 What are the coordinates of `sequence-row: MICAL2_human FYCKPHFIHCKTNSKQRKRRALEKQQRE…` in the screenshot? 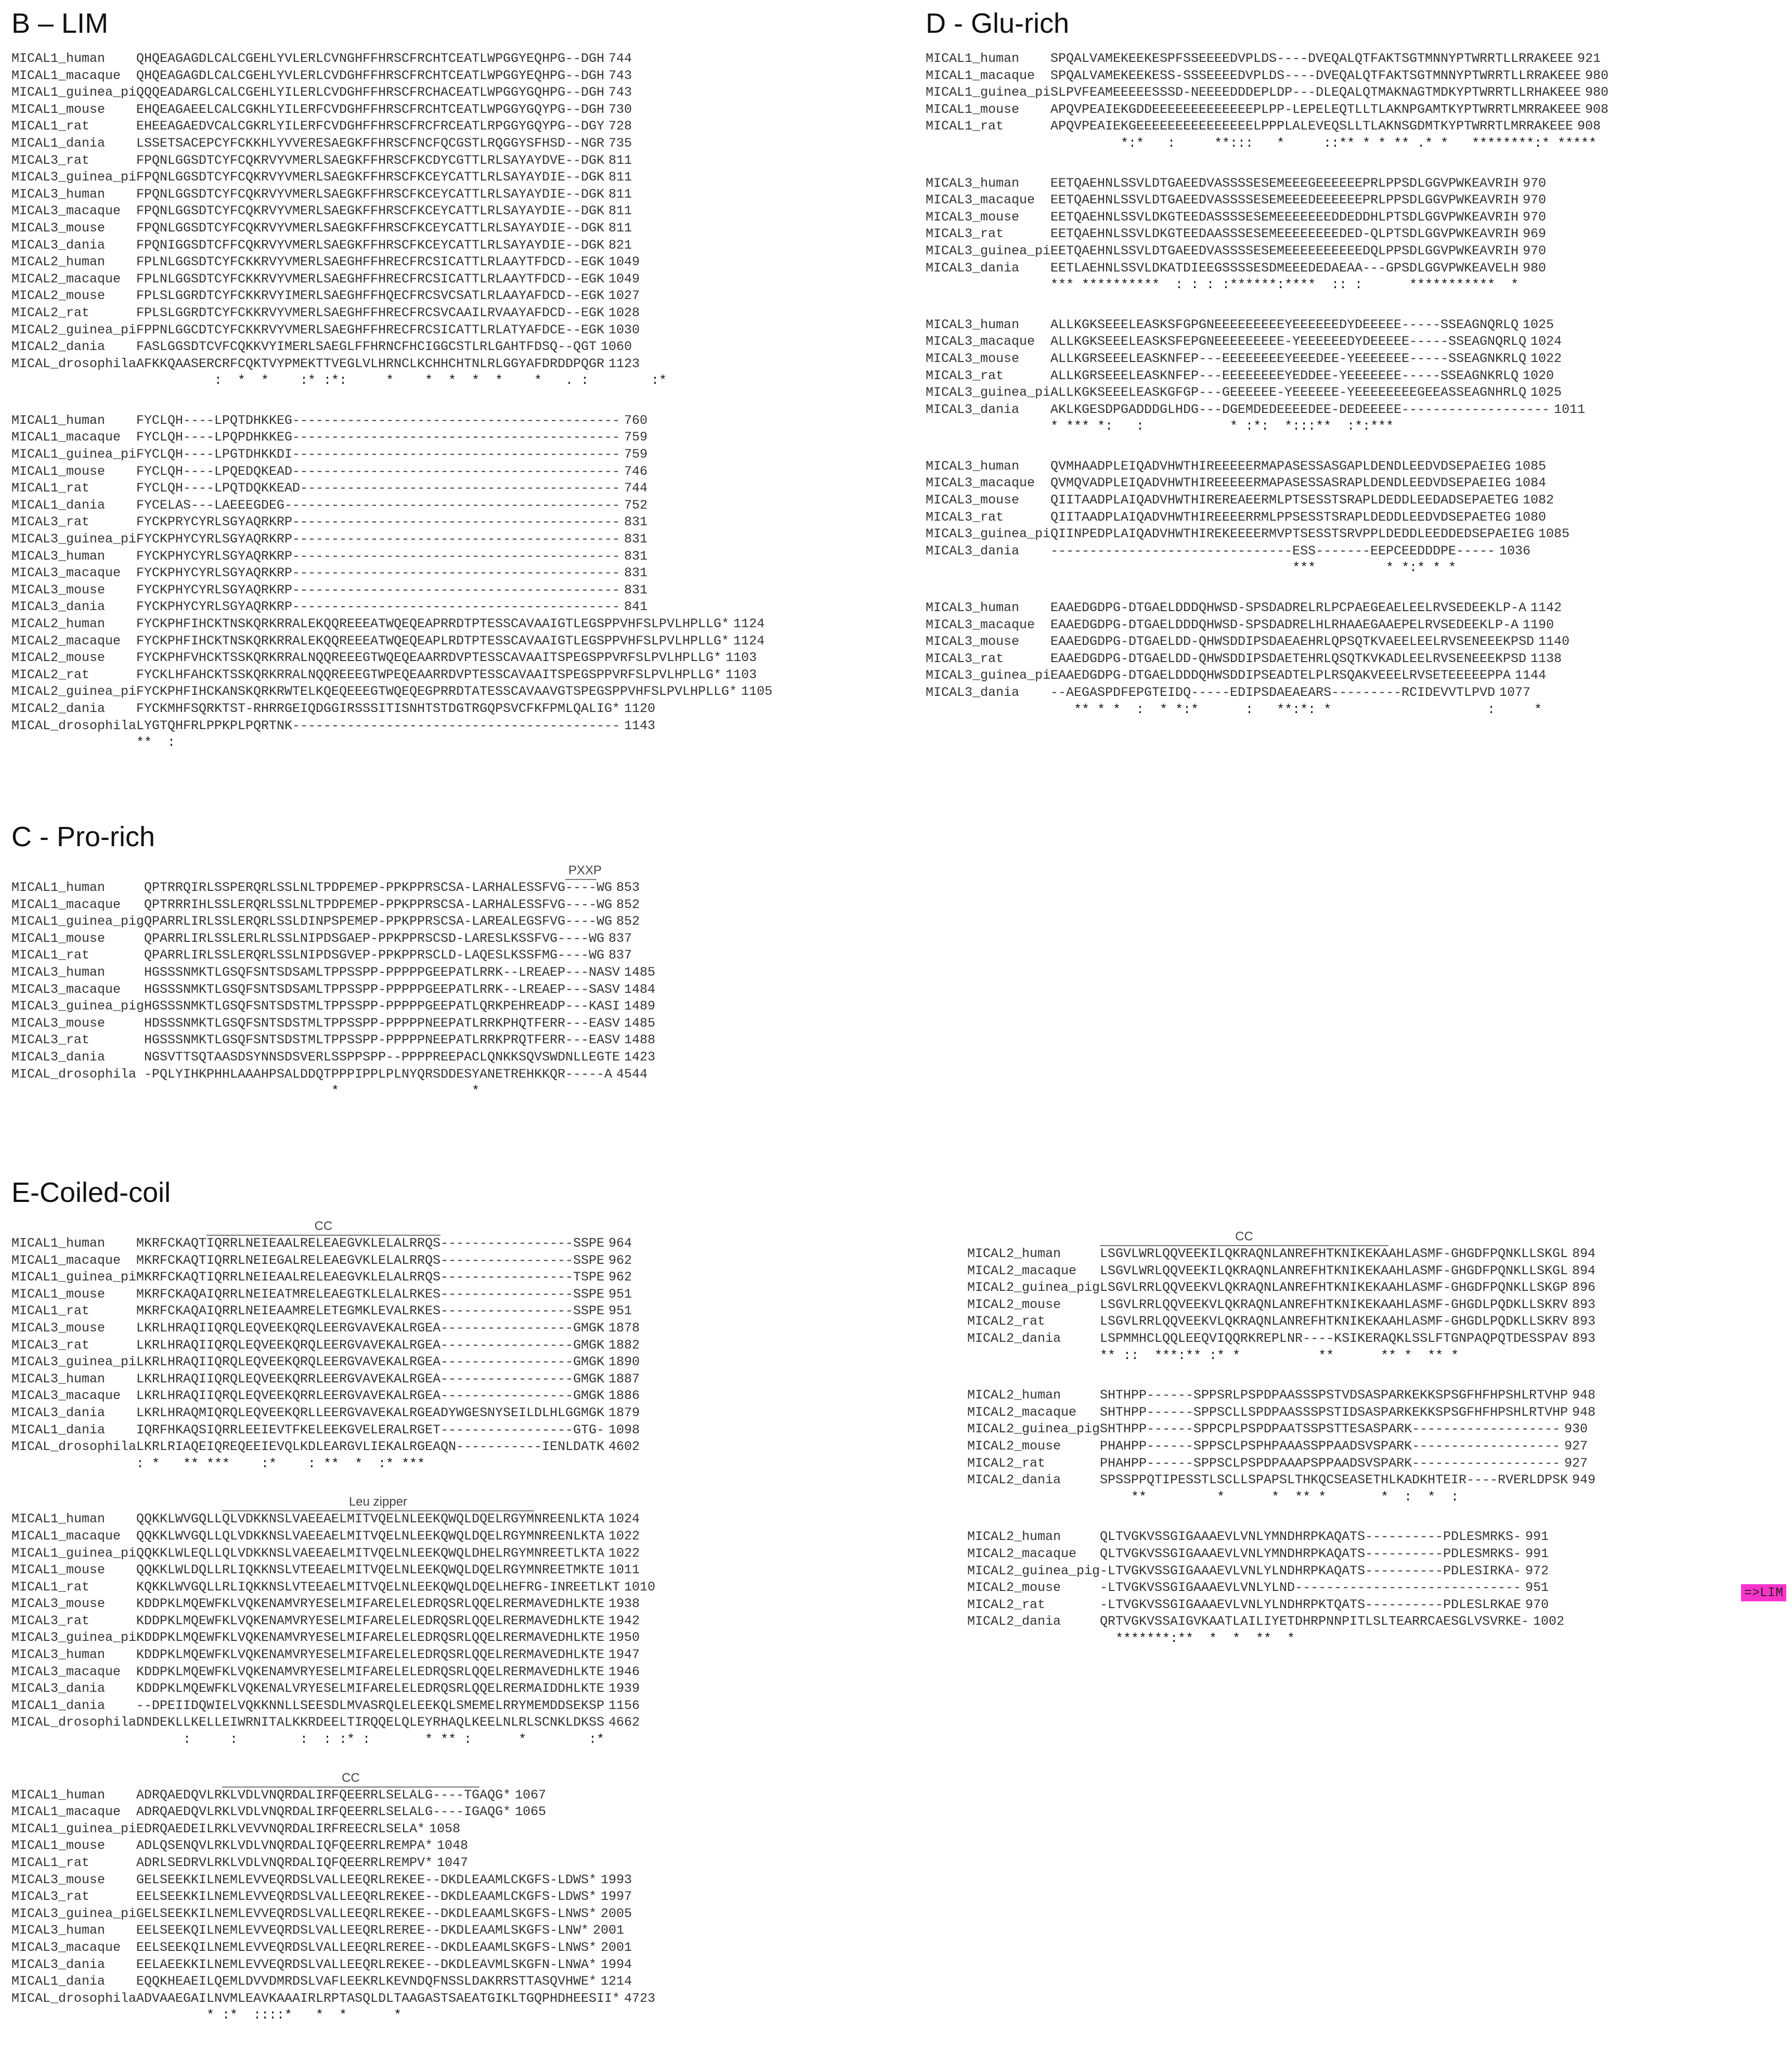 It's located at (391, 624).